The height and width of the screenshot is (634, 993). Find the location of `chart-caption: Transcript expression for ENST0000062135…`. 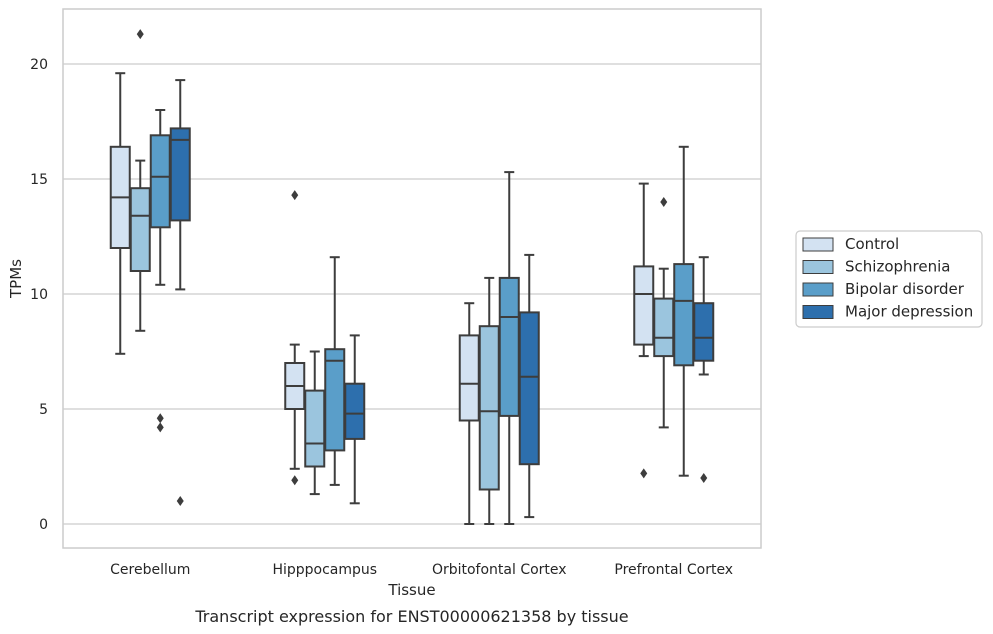

chart-caption: Transcript expression for ENST0000062135… is located at coordinates (411, 616).